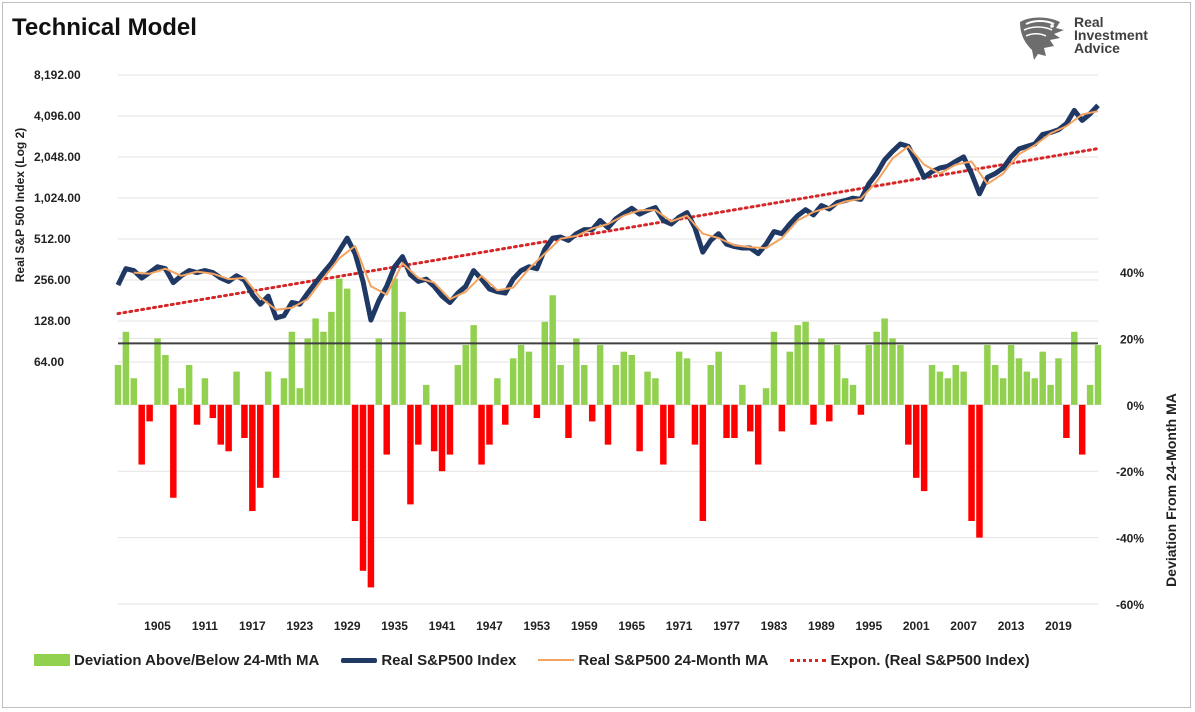 The height and width of the screenshot is (712, 1195). Describe the element at coordinates (910, 660) in the screenshot. I see `legend-item-trend: Expon. (Real S&P500 Index)` at that location.